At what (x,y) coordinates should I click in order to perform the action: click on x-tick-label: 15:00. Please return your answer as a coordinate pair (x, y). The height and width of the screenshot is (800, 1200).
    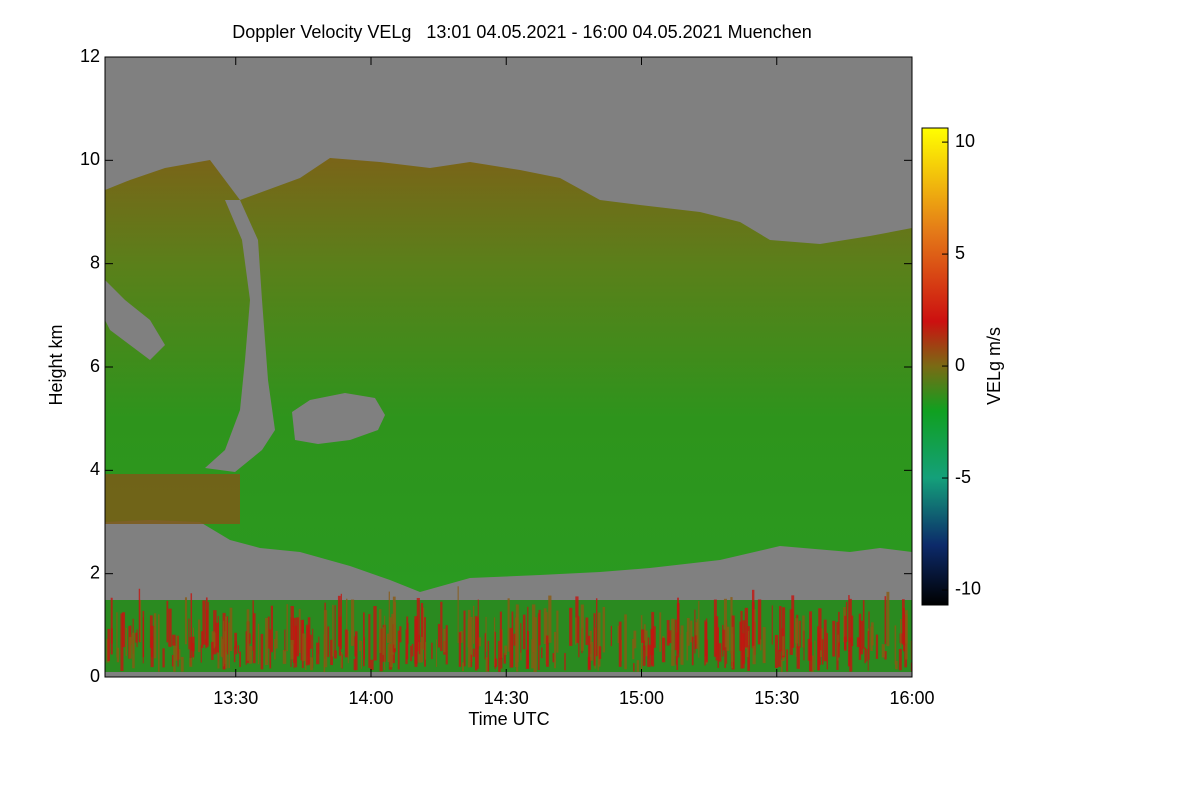
    Looking at the image, I should click on (641, 698).